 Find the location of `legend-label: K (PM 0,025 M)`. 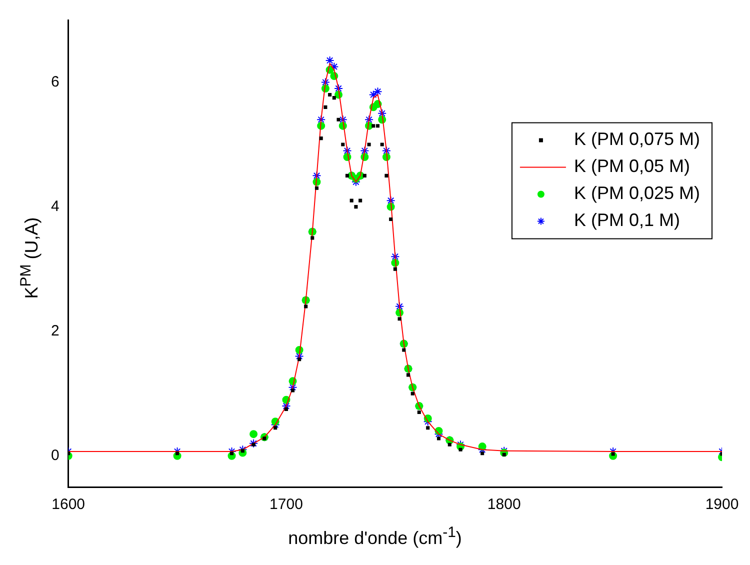

legend-label: K (PM 0,025 M) is located at coordinates (637, 193).